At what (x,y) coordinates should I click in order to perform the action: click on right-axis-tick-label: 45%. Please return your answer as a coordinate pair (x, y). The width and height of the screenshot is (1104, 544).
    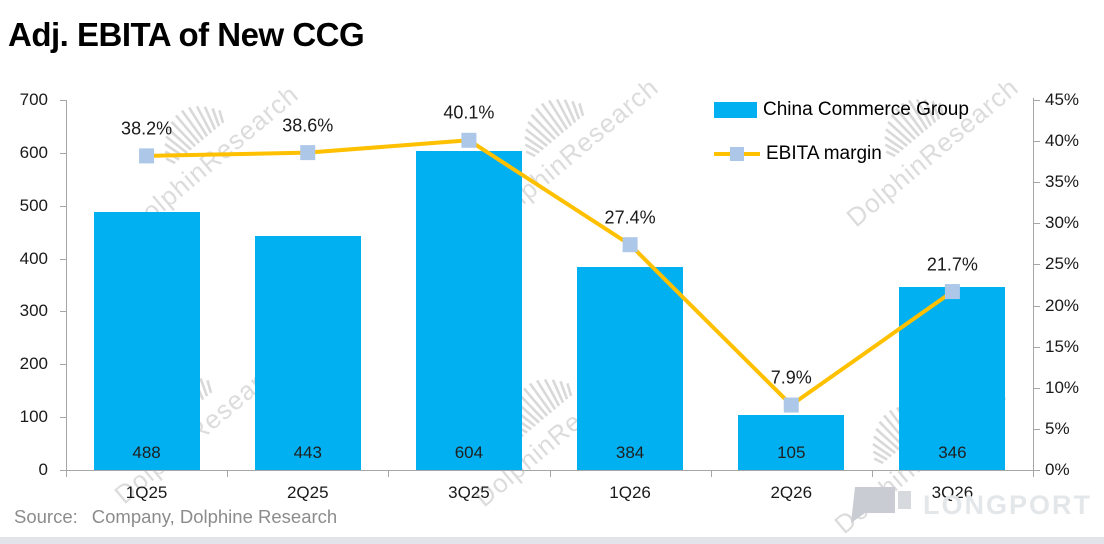
    Looking at the image, I should click on (1062, 99).